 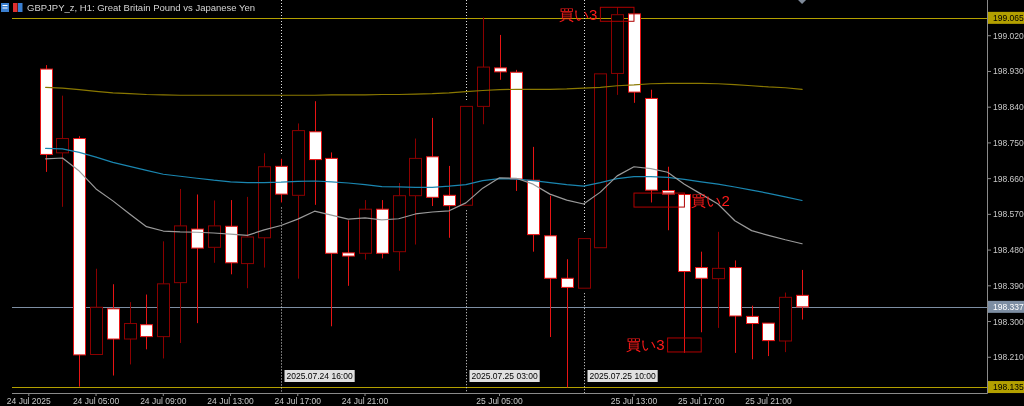 I want to click on y-tick-label: 198.930, so click(x=1008, y=71).